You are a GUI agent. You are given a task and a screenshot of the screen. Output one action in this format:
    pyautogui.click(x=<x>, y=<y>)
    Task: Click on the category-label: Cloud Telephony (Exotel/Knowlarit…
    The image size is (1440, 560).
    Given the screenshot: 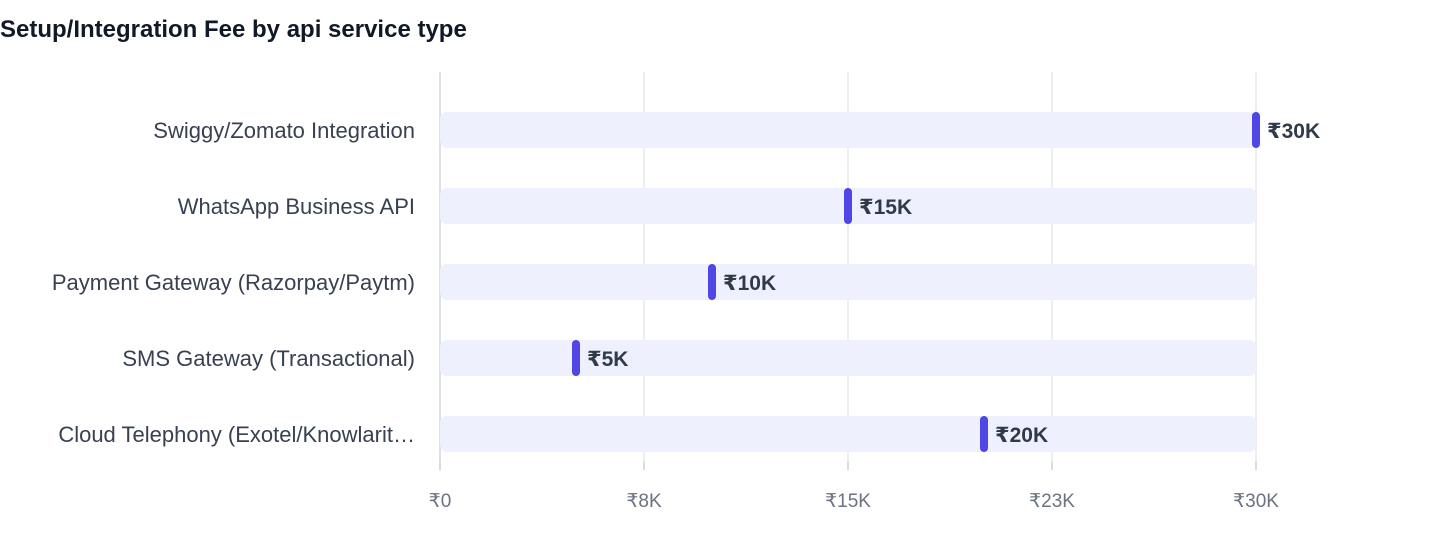 What is the action you would take?
    pyautogui.click(x=236, y=434)
    